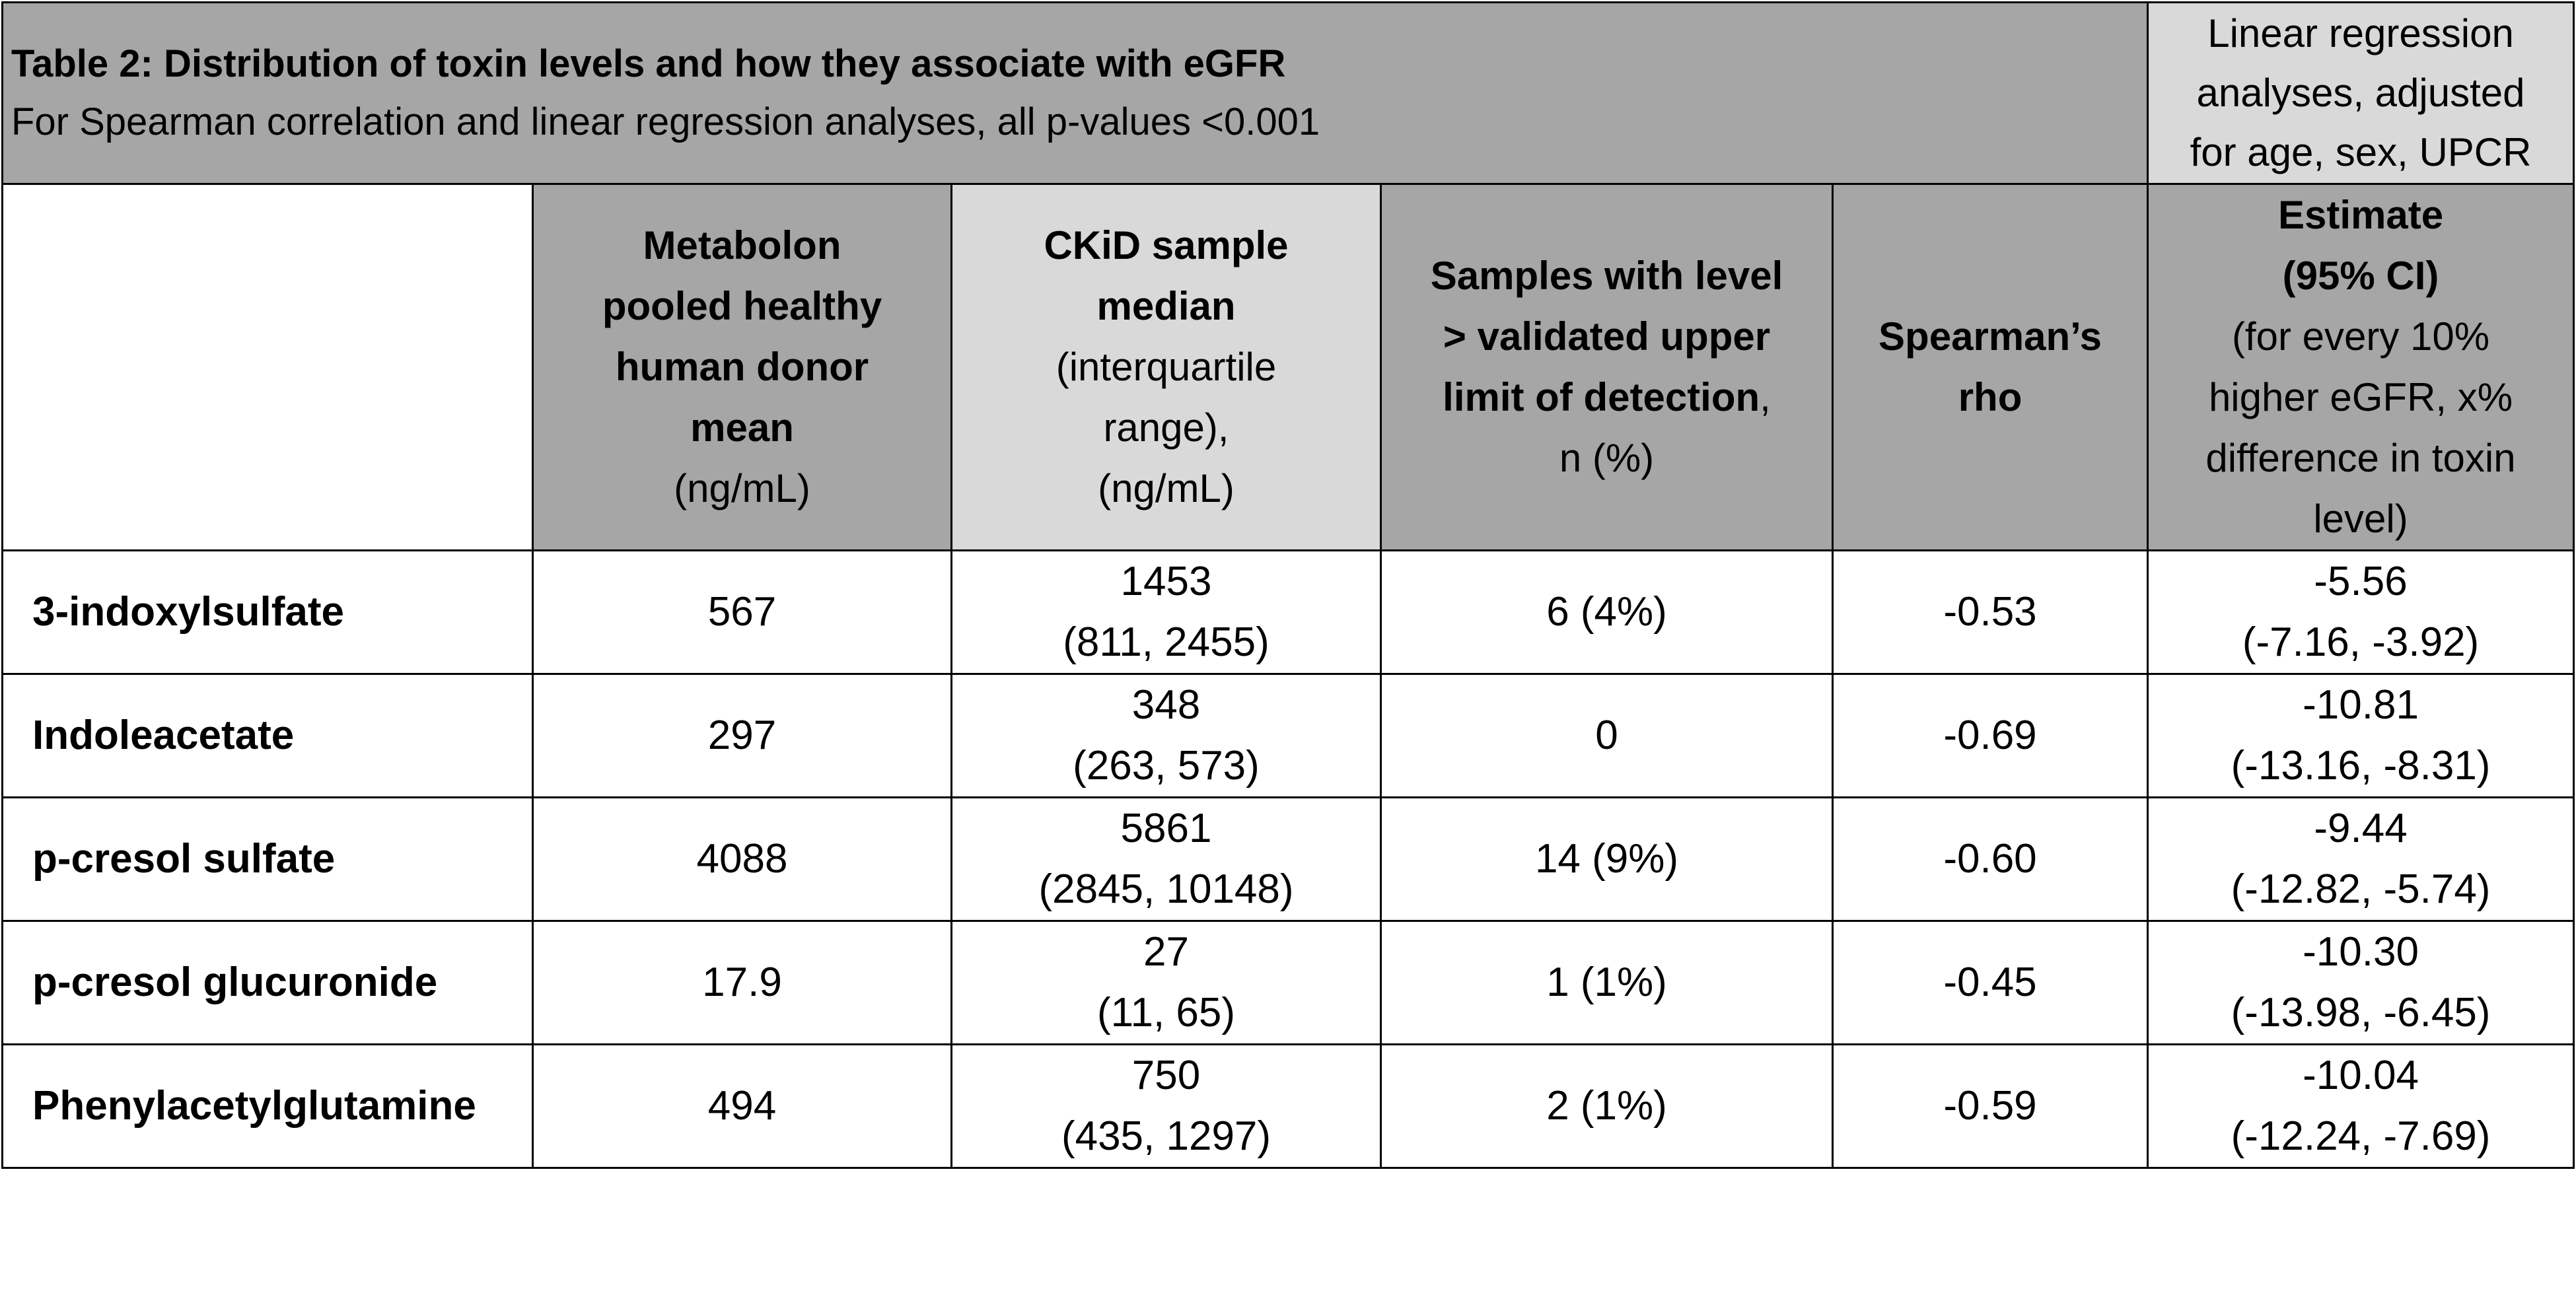  What do you see at coordinates (1166, 982) in the screenshot?
I see `ckid-cell: 27 (11, 65)` at bounding box center [1166, 982].